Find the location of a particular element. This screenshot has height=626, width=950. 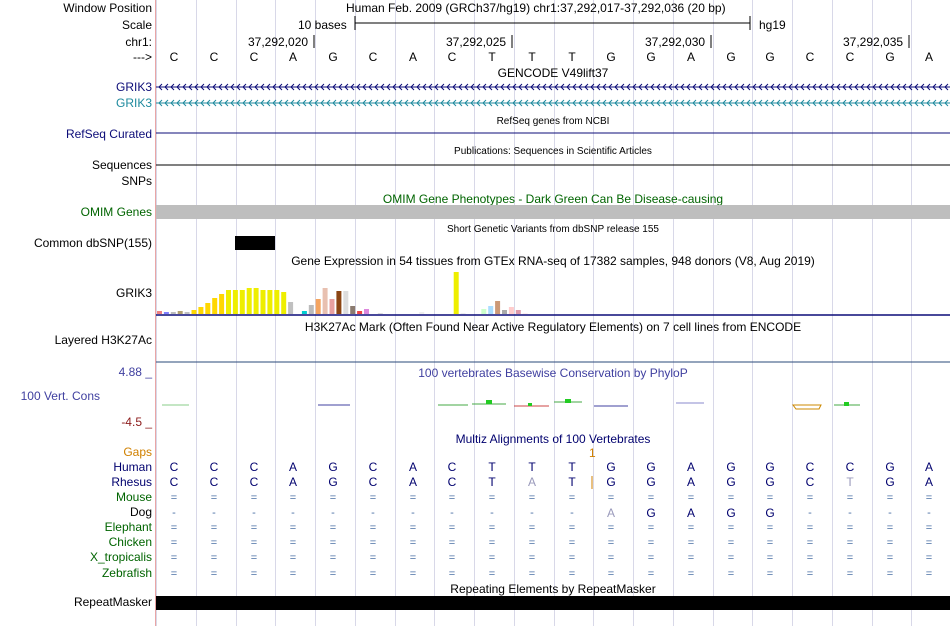

gencode-grik3-label-1: GRIK3 is located at coordinates (133, 87).